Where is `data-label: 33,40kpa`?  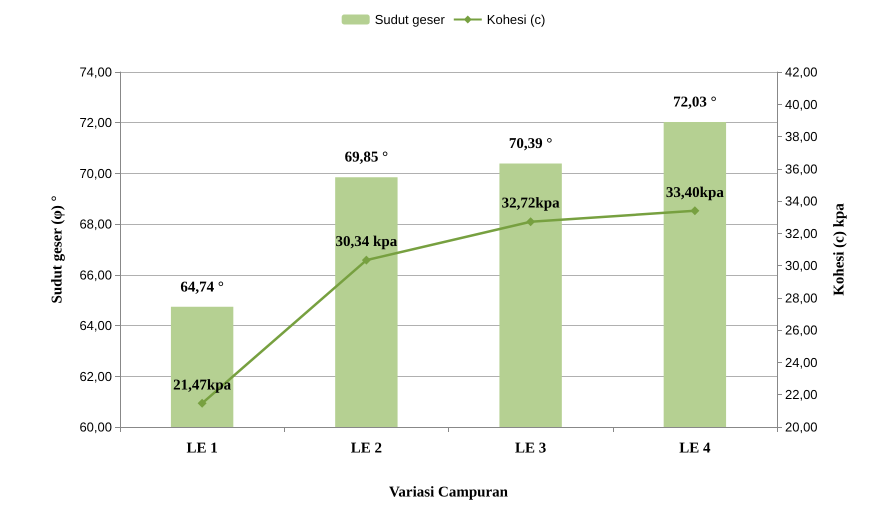 data-label: 33,40kpa is located at coordinates (695, 192).